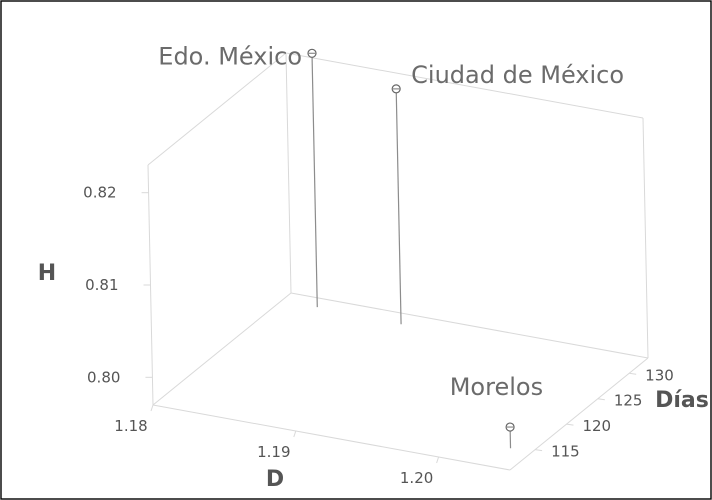 This screenshot has width=712, height=500. Describe the element at coordinates (565, 452) in the screenshot. I see `y-tick-label: 115` at that location.